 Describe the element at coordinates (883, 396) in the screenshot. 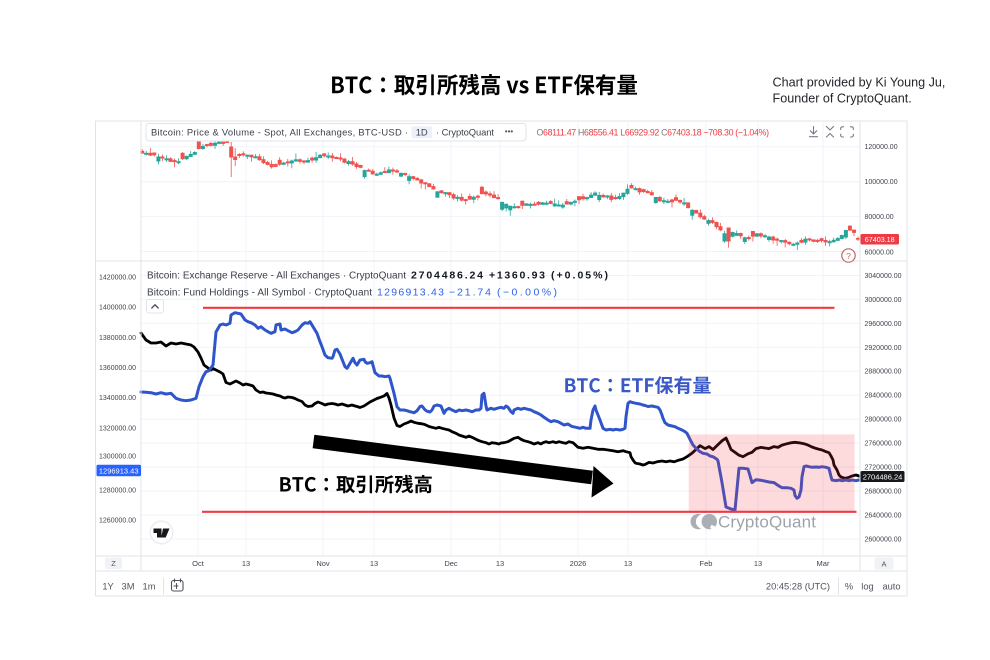

I see `svg-text: 2840000.00` at that location.